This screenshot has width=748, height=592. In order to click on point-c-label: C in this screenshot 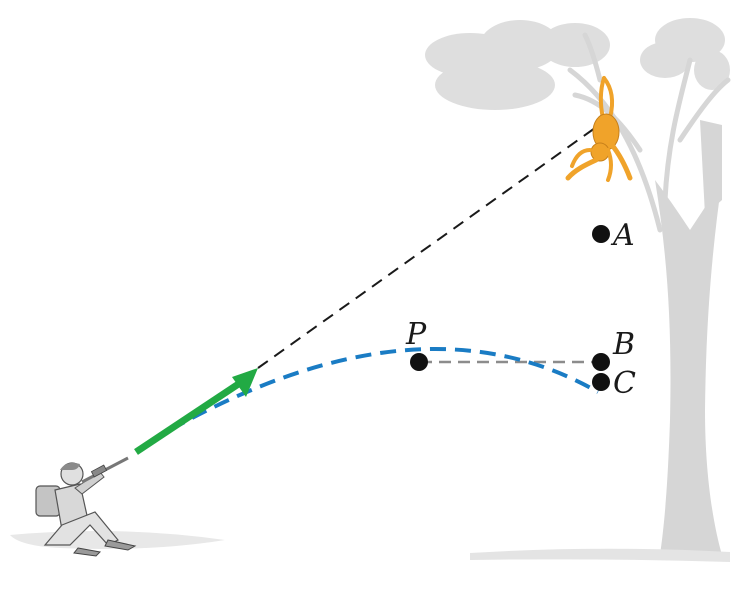, I will do `click(624, 383)`.